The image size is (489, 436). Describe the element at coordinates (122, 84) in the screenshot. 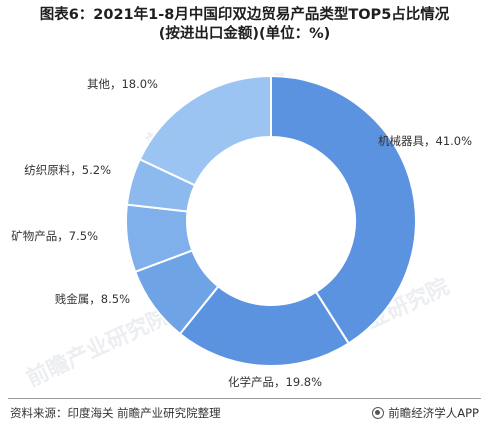

I see `slice-label-6: 其他，18.0%` at that location.